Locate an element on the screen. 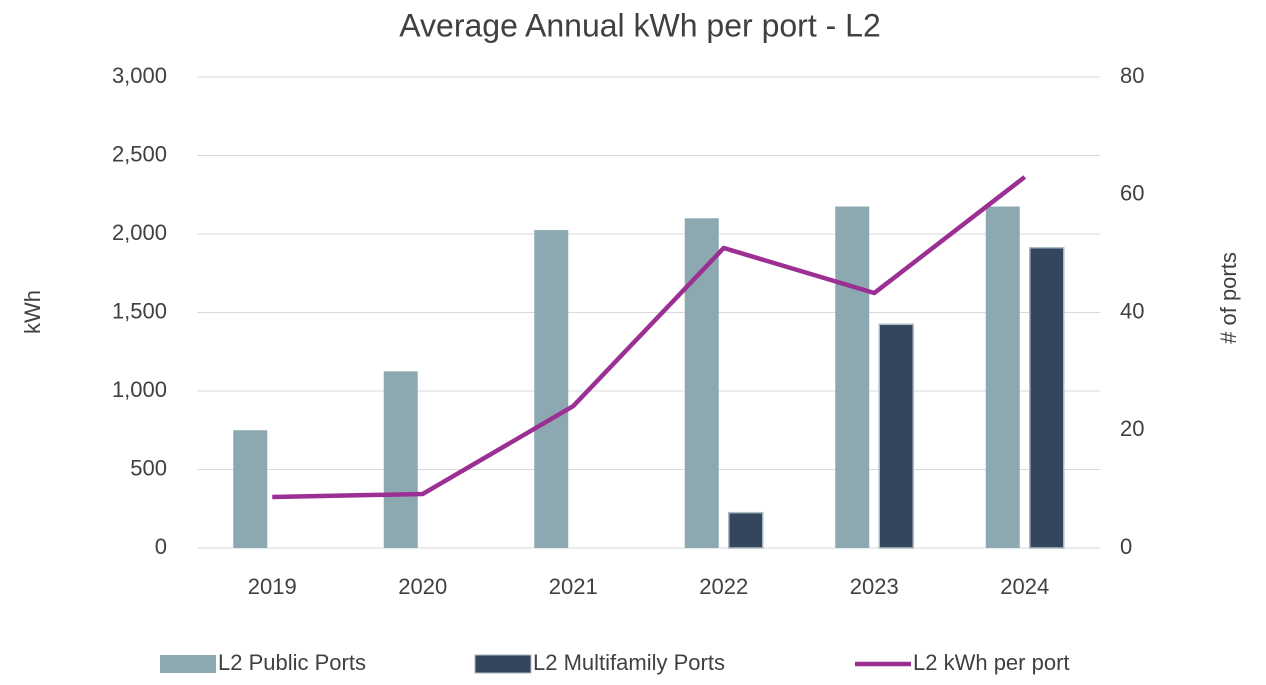 The width and height of the screenshot is (1266, 685). y2-axis-label: # of ports is located at coordinates (1228, 298).